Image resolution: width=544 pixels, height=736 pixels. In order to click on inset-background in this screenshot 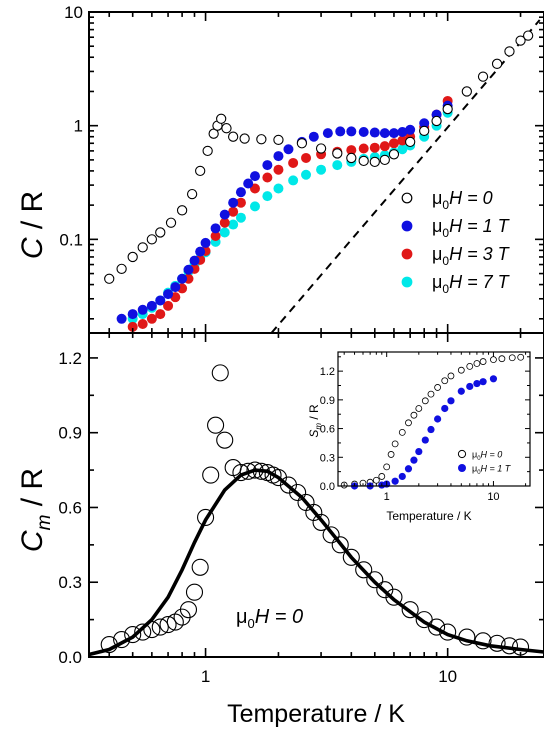, I will do `click(434, 419)`.